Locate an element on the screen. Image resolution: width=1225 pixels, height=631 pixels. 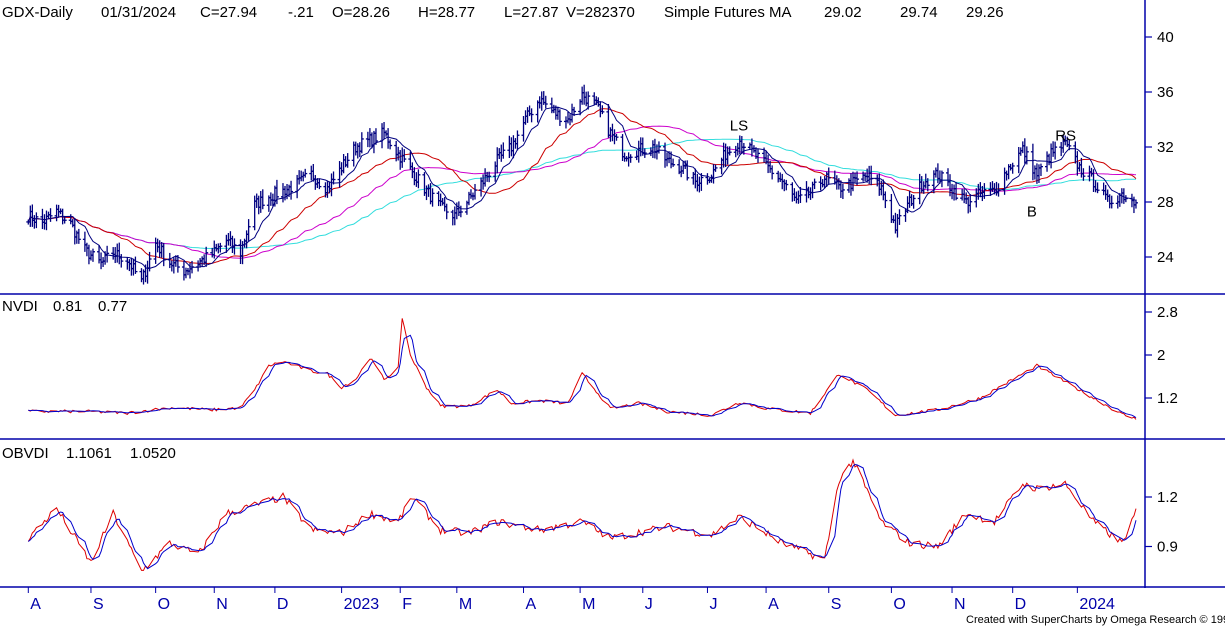
annotation-rs: RS is located at coordinates (1065, 135).